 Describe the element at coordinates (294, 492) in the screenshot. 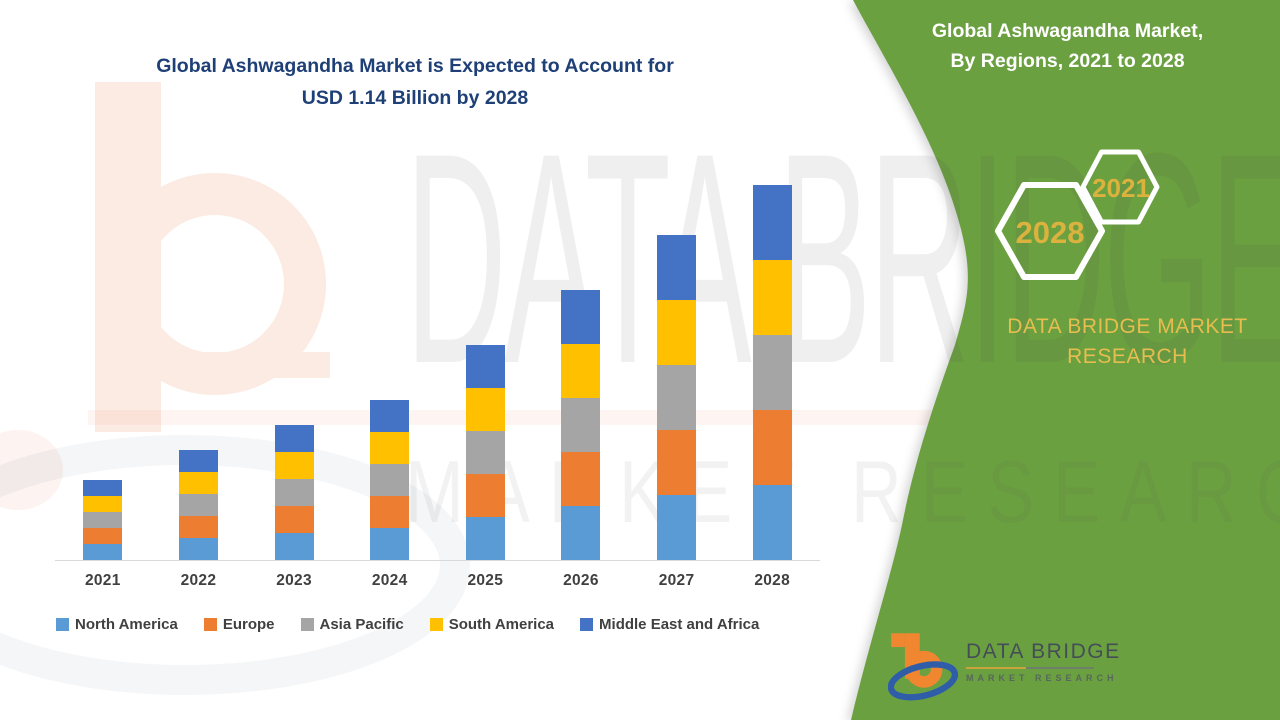

I see `bar-segment-asia-pacific-2023` at that location.